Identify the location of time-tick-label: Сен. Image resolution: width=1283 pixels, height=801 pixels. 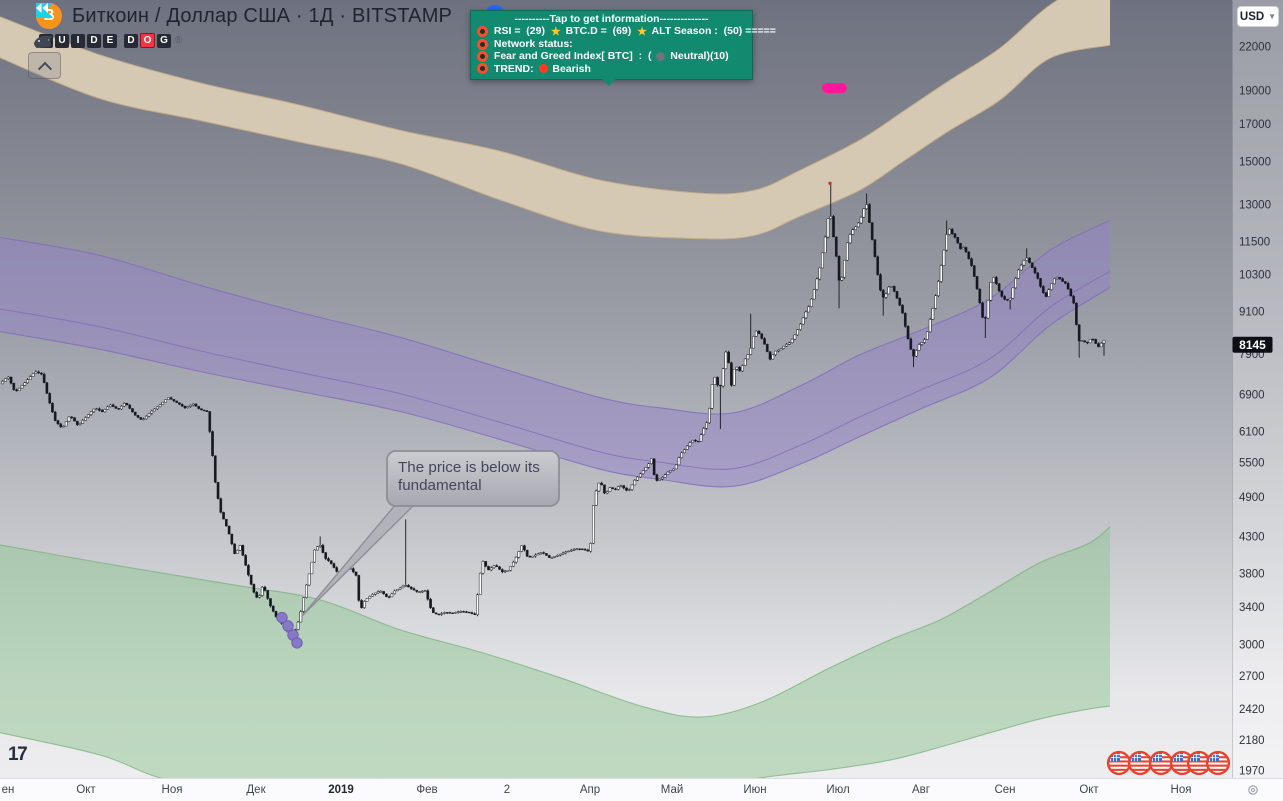
(1004, 790).